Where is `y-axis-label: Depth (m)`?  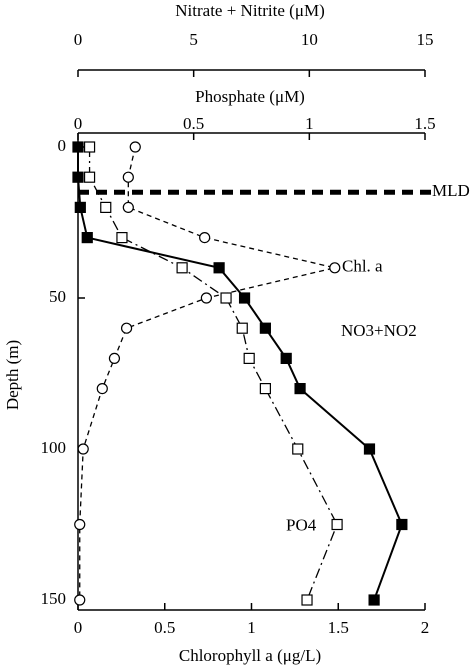
y-axis-label: Depth (m) is located at coordinates (12, 375).